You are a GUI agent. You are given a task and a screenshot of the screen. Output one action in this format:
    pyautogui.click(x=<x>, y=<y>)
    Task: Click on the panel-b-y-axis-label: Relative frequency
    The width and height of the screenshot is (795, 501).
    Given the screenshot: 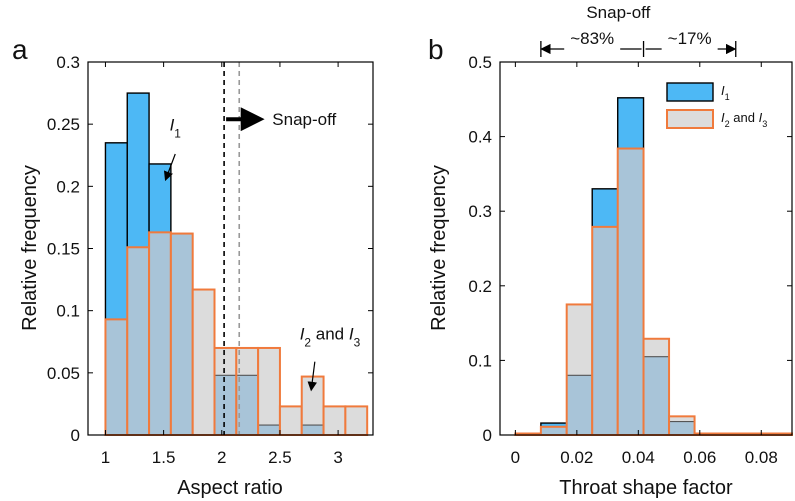 What is the action you would take?
    pyautogui.click(x=439, y=248)
    